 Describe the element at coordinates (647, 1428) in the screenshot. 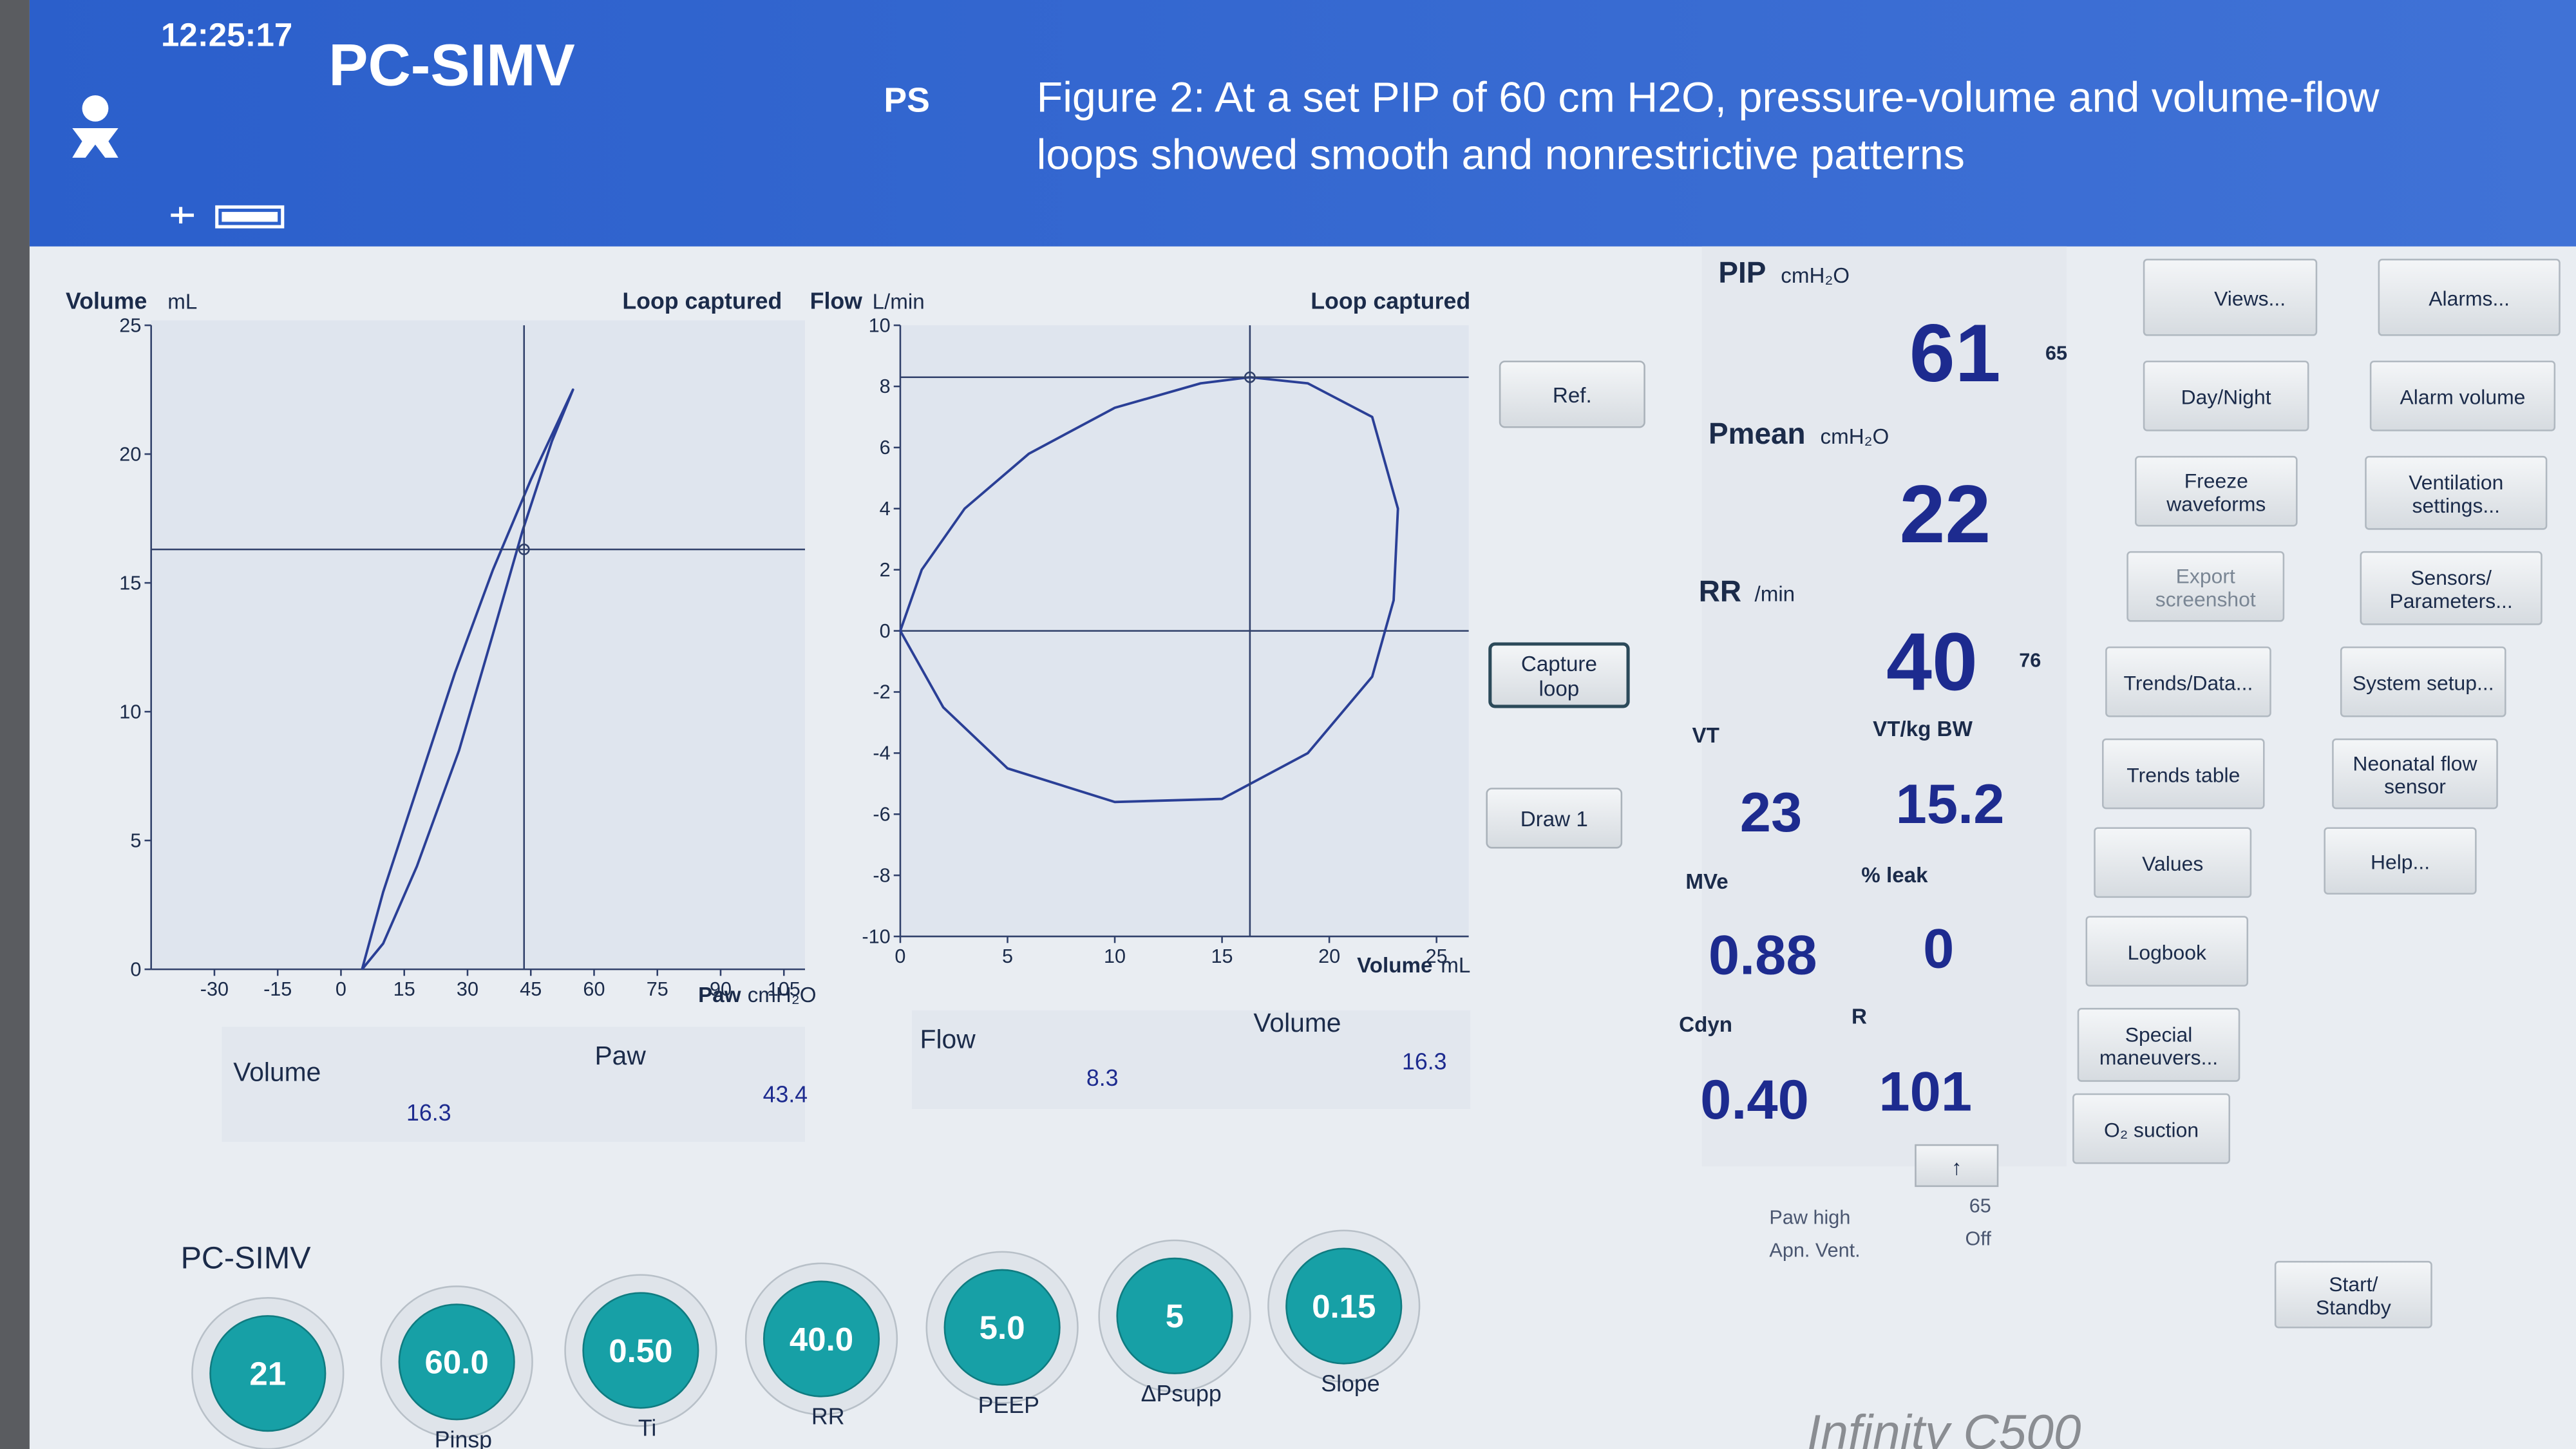

I see `knob-label: Ti` at that location.